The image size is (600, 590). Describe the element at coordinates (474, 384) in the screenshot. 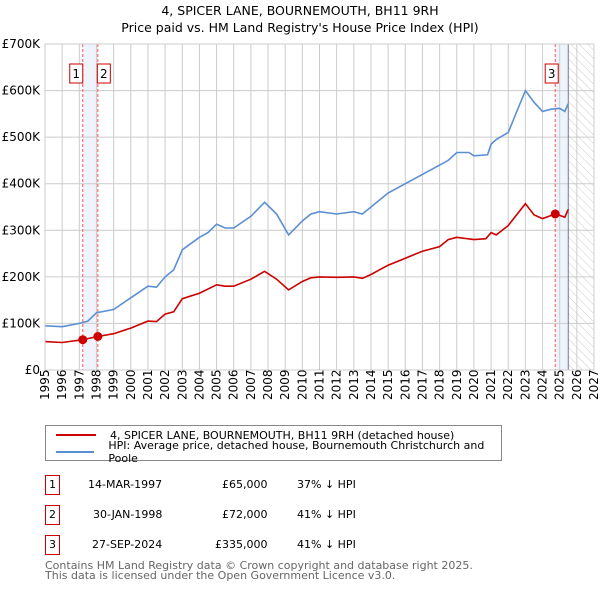

I see `x-tick-label: 2020` at that location.